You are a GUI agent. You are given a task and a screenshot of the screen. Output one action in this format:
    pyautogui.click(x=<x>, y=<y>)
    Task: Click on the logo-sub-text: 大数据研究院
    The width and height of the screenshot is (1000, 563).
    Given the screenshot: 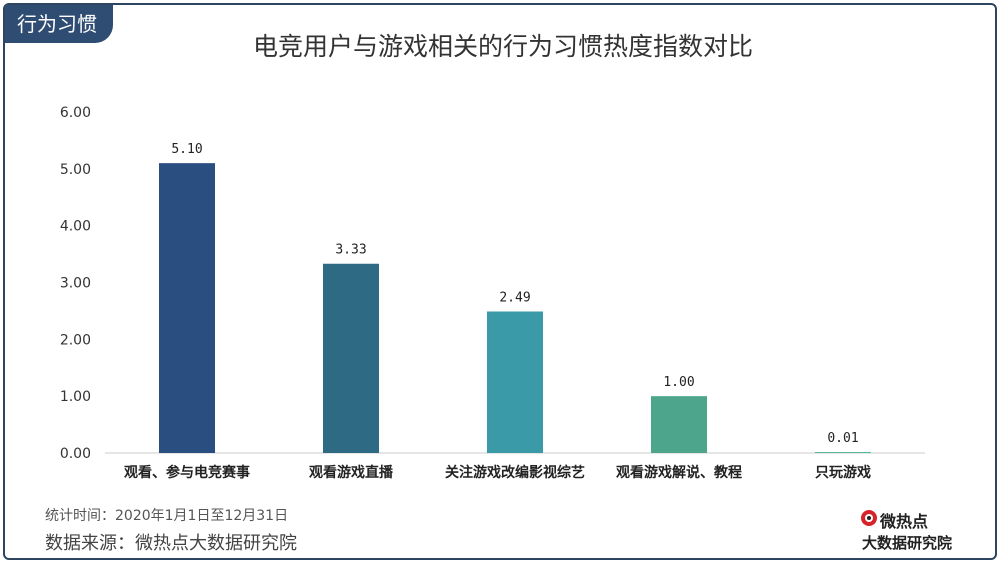 What is the action you would take?
    pyautogui.click(x=907, y=543)
    